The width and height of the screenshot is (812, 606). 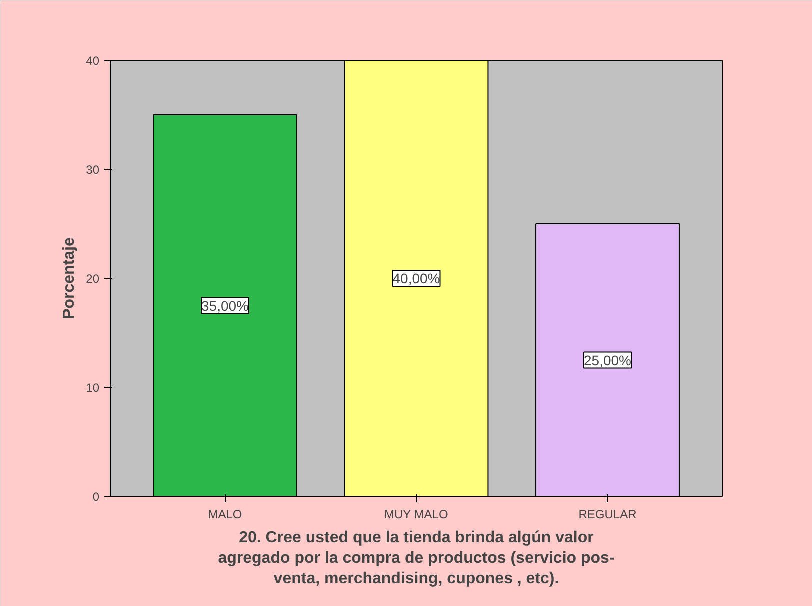 What do you see at coordinates (225, 515) in the screenshot?
I see `x-tick-label: MALO` at bounding box center [225, 515].